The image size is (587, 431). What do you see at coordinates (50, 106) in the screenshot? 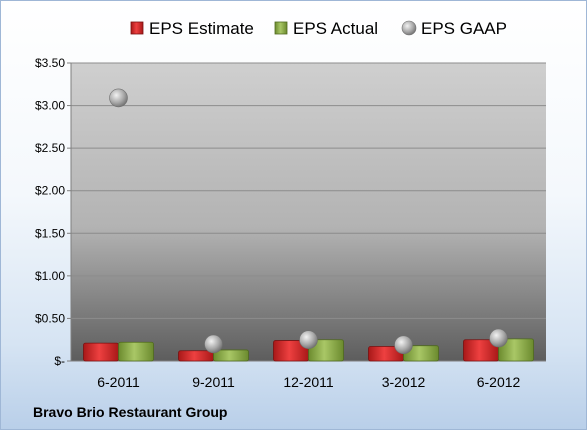
I see `y-tick-label: $3.00` at bounding box center [50, 106].